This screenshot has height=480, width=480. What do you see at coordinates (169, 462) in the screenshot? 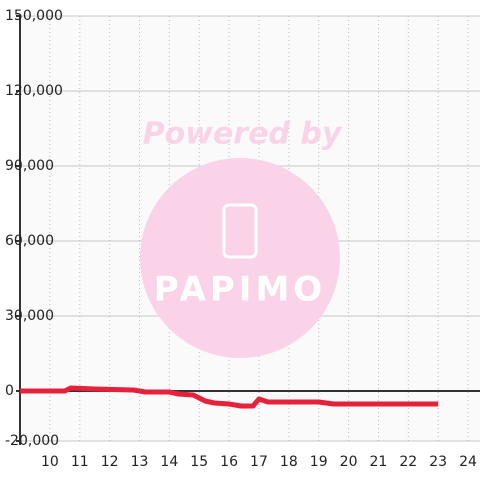
I see `x-tick-label: 14` at bounding box center [169, 462].